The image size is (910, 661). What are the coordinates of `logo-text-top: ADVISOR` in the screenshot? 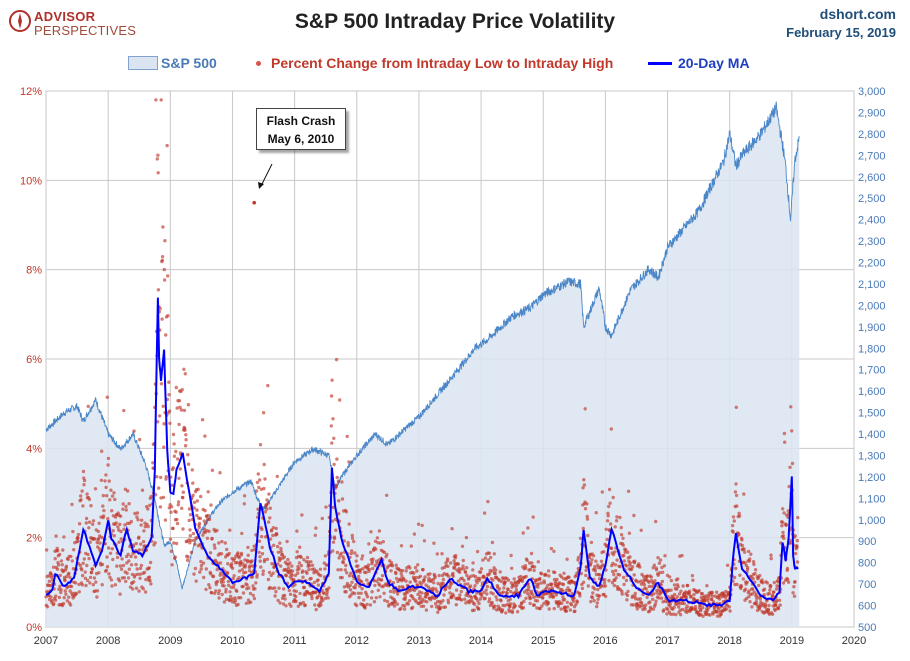 It's located at (65, 16).